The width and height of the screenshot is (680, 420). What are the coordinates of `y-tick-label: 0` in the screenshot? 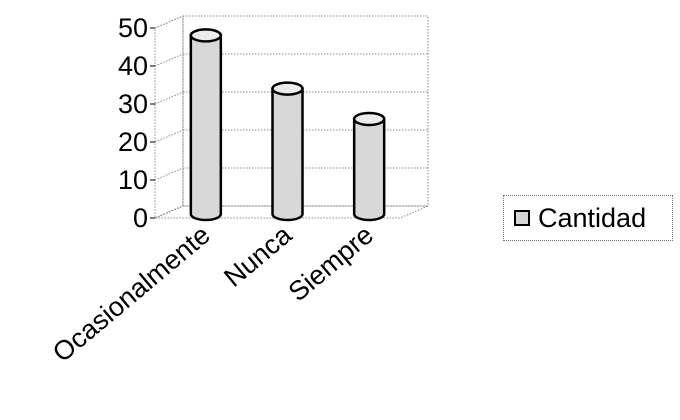 It's located at (140, 218).